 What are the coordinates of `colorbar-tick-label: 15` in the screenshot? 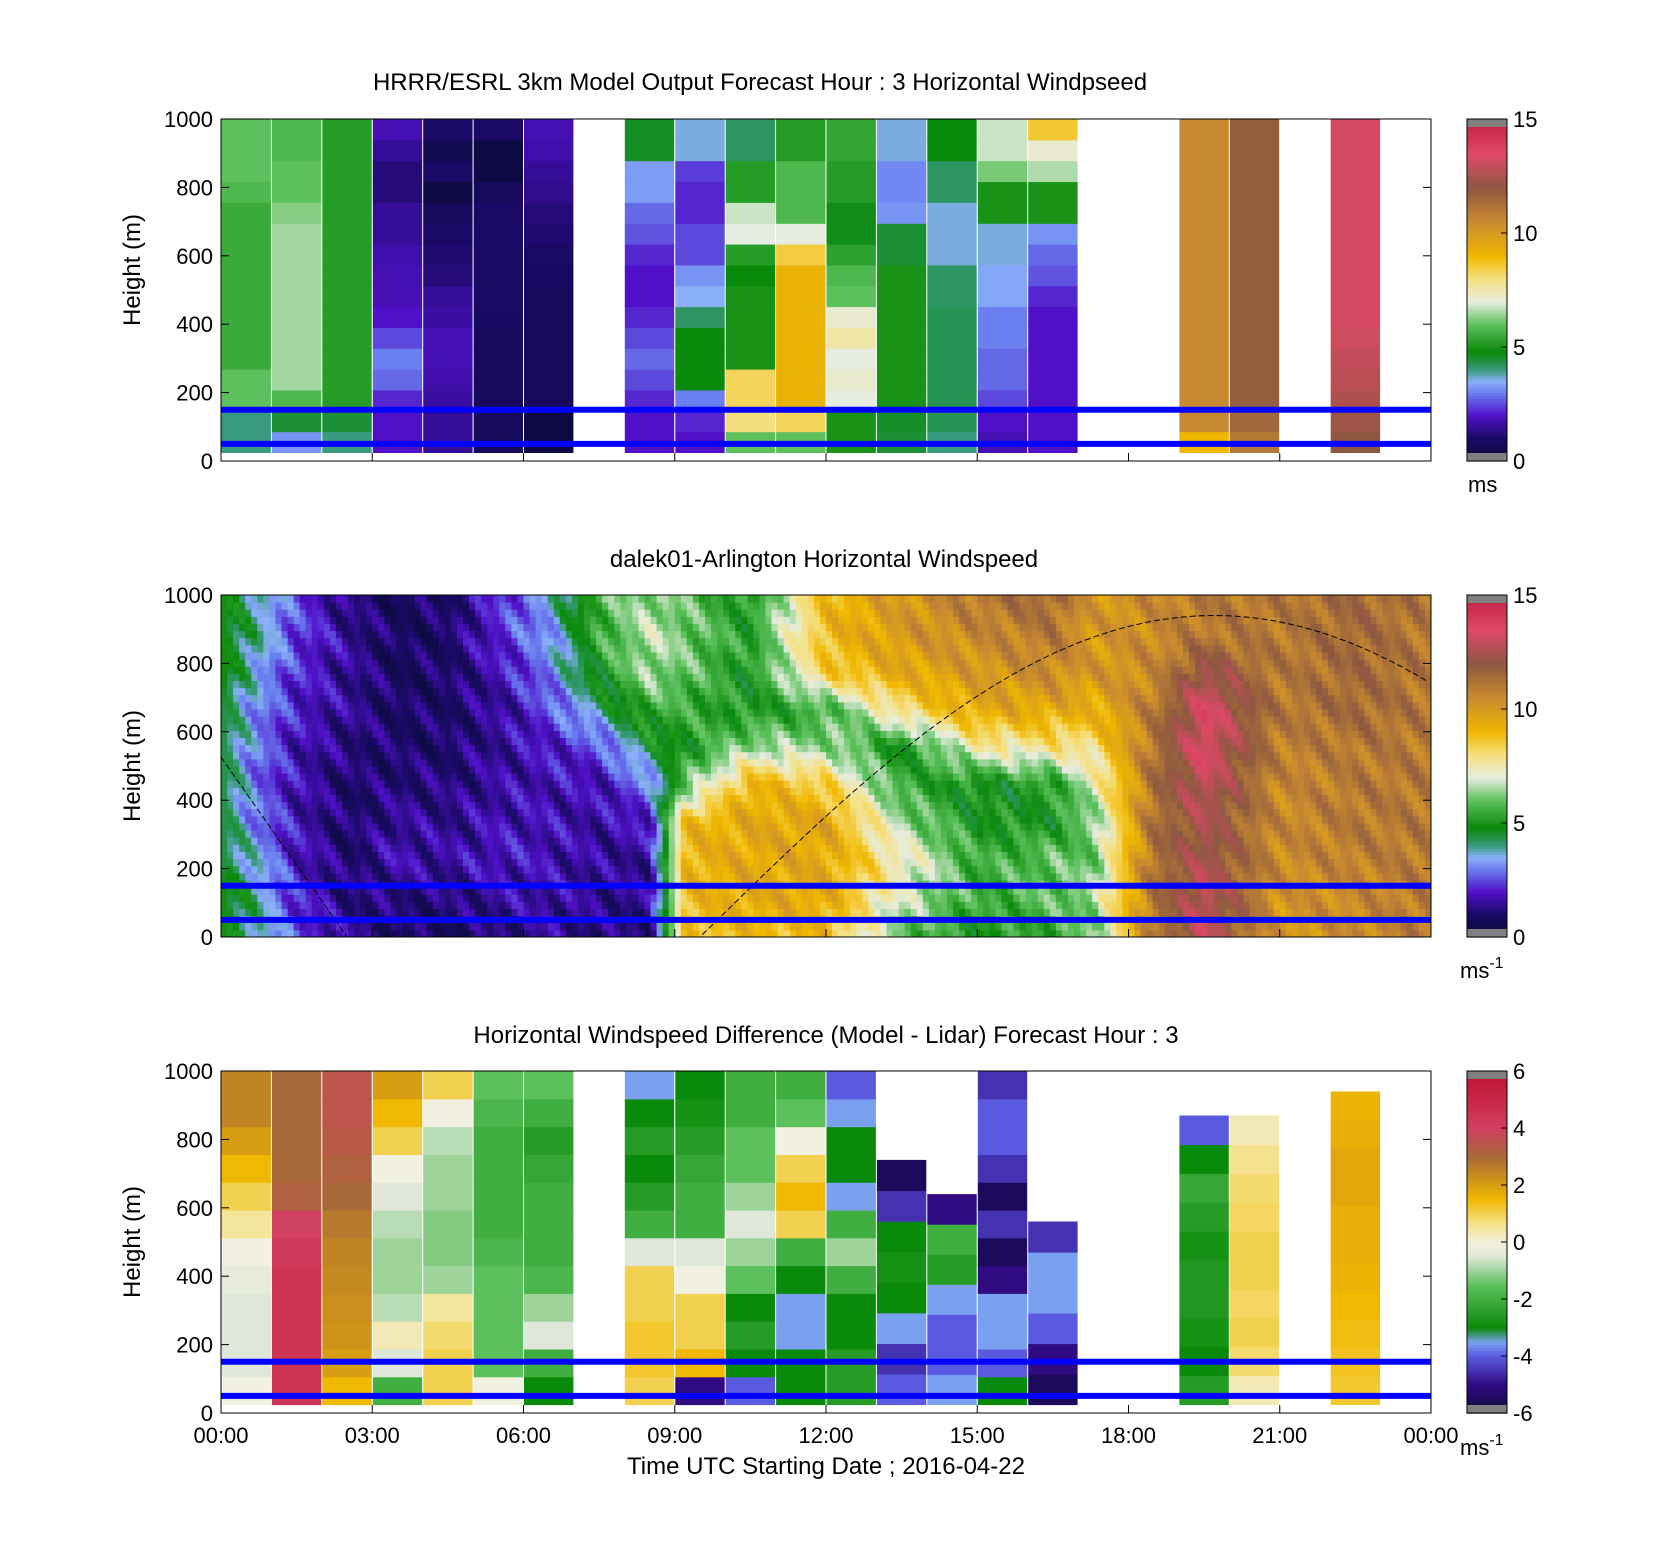 It's located at (1525, 119).